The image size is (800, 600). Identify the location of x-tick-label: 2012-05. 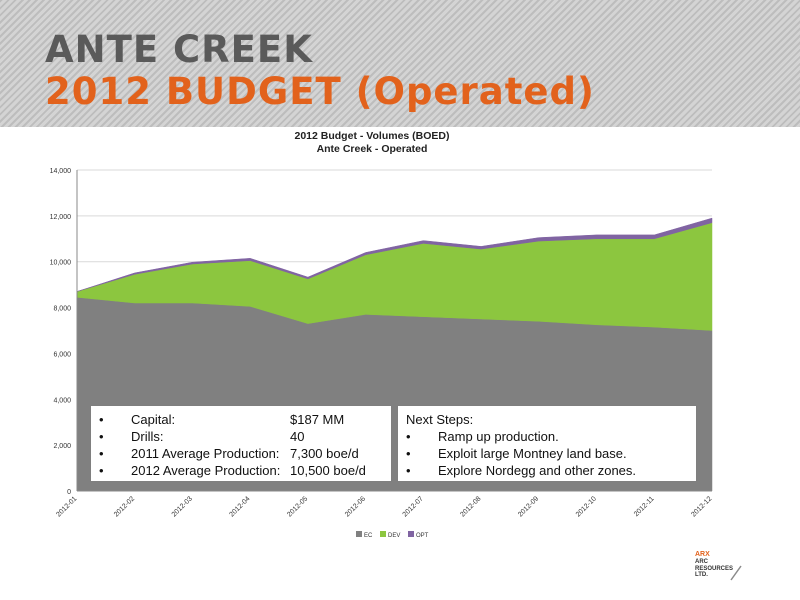
(297, 506).